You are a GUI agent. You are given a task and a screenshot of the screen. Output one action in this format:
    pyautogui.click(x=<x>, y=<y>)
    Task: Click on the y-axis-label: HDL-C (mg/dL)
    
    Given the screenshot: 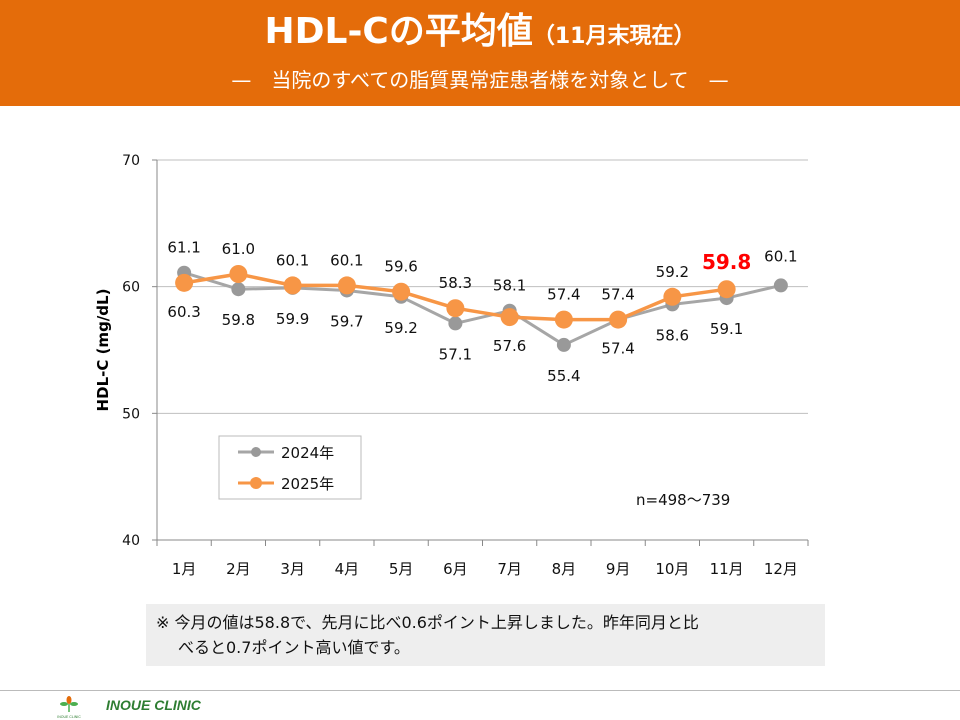 What is the action you would take?
    pyautogui.click(x=103, y=350)
    